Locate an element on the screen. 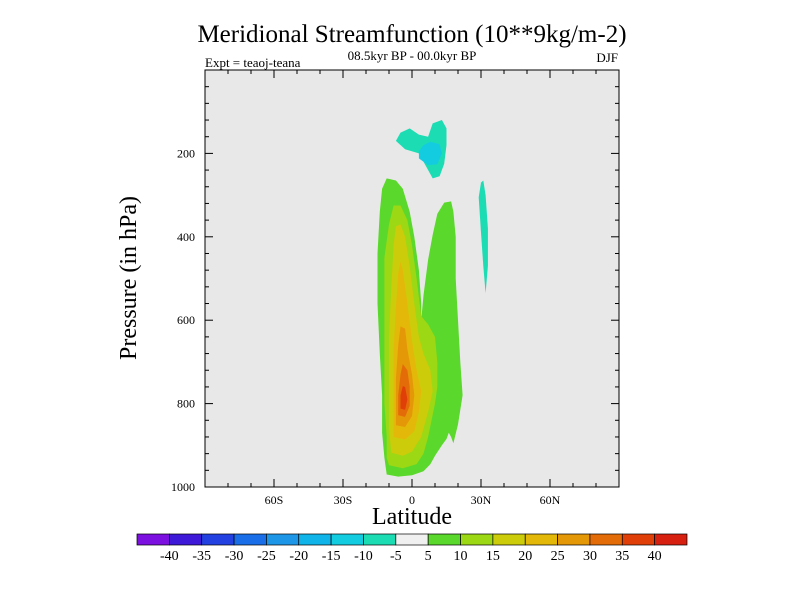 This screenshot has height=605, width=800. y-tick-label-4: 1000 is located at coordinates (183, 487).